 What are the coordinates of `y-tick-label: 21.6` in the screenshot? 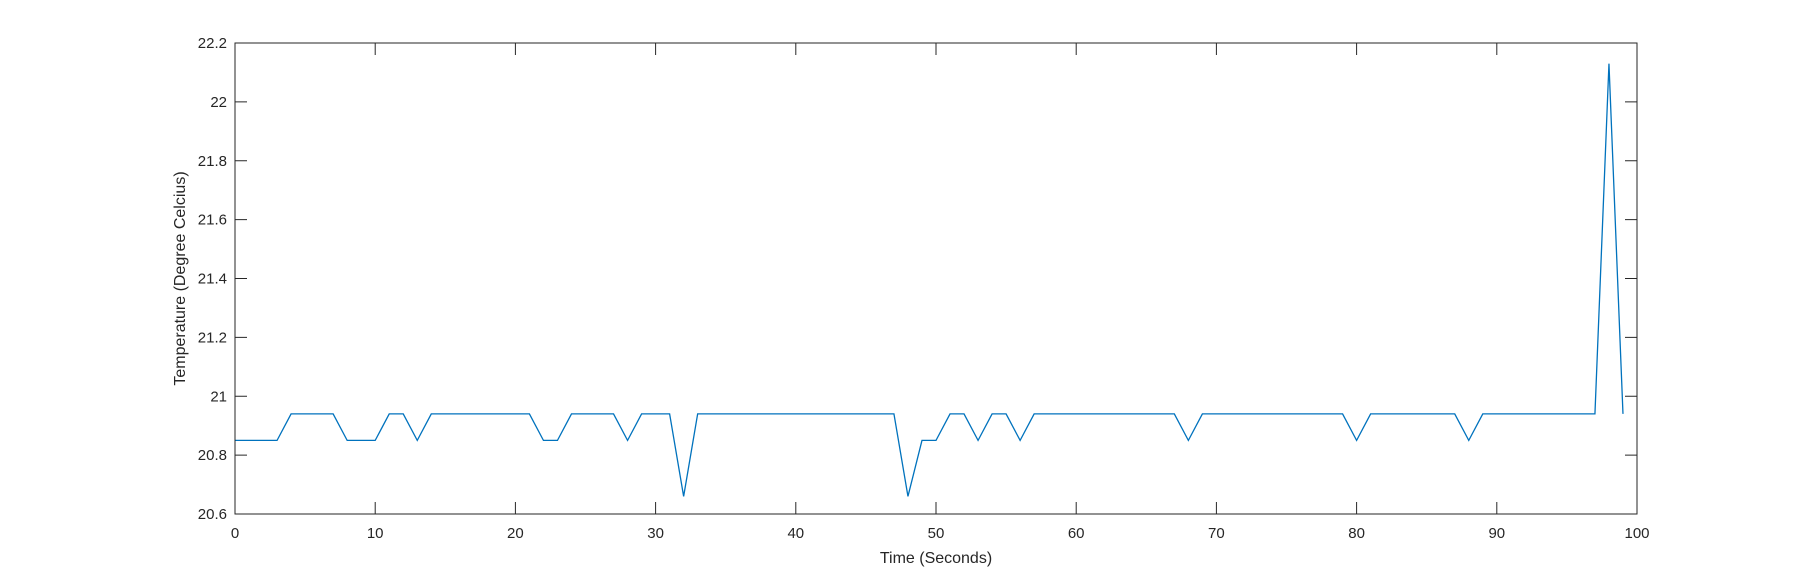 It's located at (212, 220).